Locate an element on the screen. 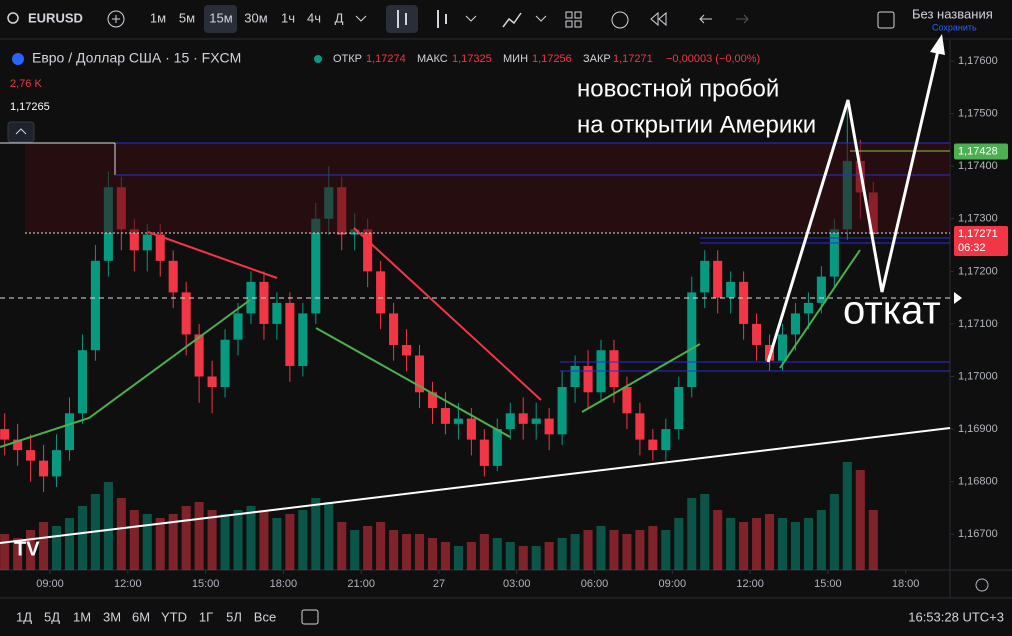 This screenshot has width=1012, height=636. y-tick-label: 1,17200 is located at coordinates (978, 271).